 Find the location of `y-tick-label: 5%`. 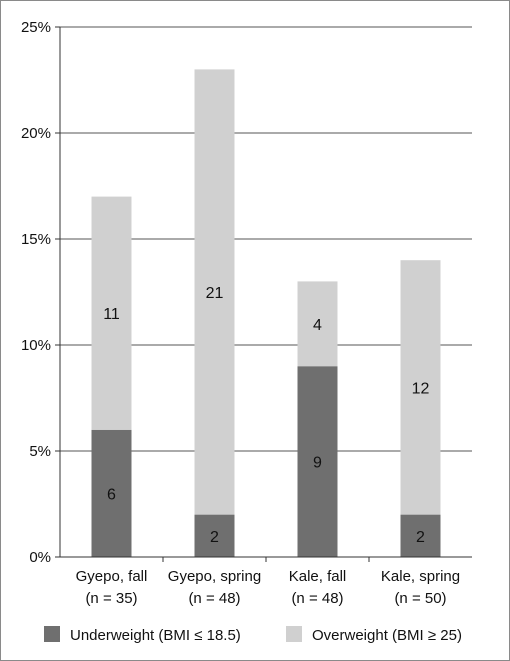

y-tick-label: 5% is located at coordinates (40, 451).